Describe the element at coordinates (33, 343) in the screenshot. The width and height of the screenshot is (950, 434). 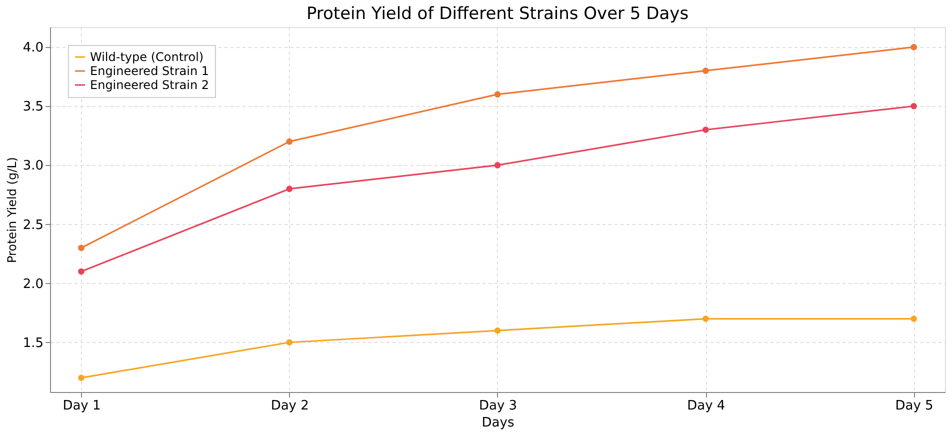
I see `y-tick-label: 1.5` at that location.